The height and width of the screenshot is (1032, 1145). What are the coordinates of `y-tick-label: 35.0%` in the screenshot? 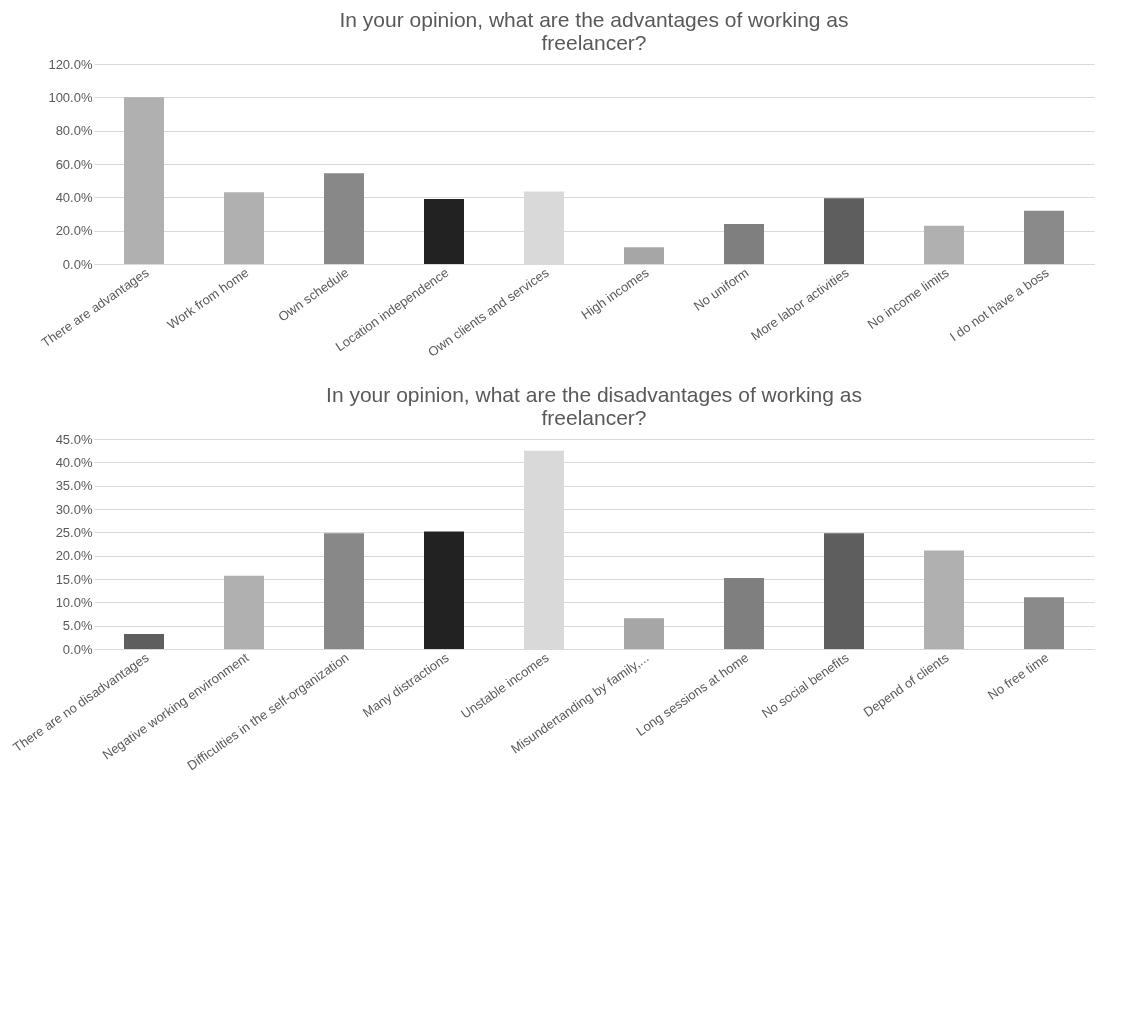 It's located at (74, 486).